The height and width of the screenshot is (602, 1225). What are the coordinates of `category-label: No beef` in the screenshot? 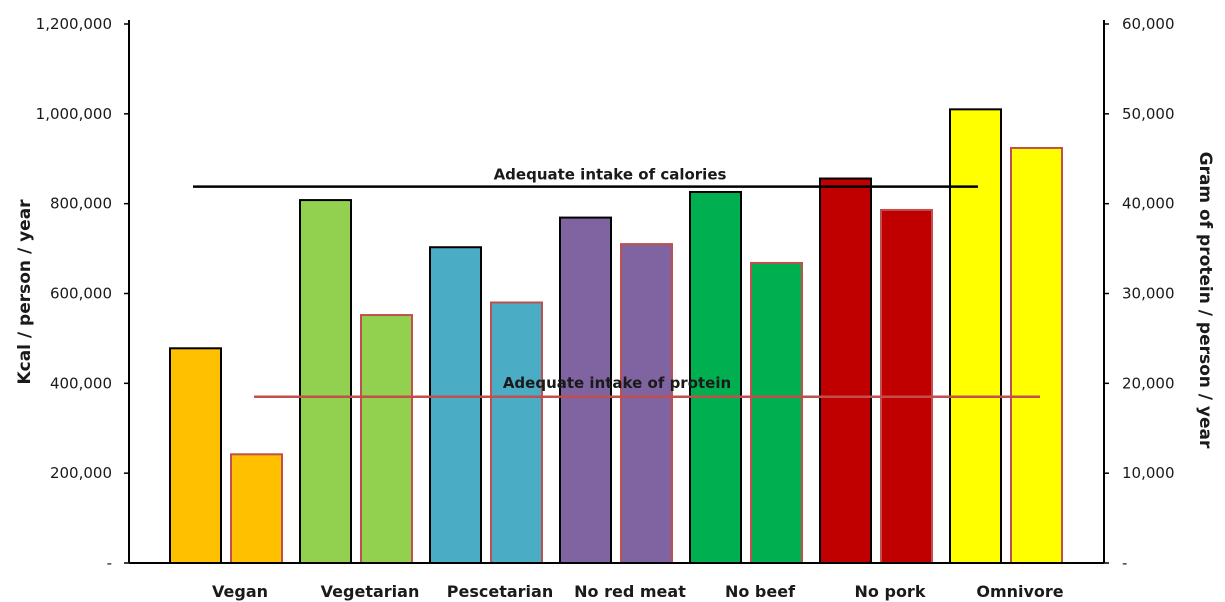 It's located at (760, 591).